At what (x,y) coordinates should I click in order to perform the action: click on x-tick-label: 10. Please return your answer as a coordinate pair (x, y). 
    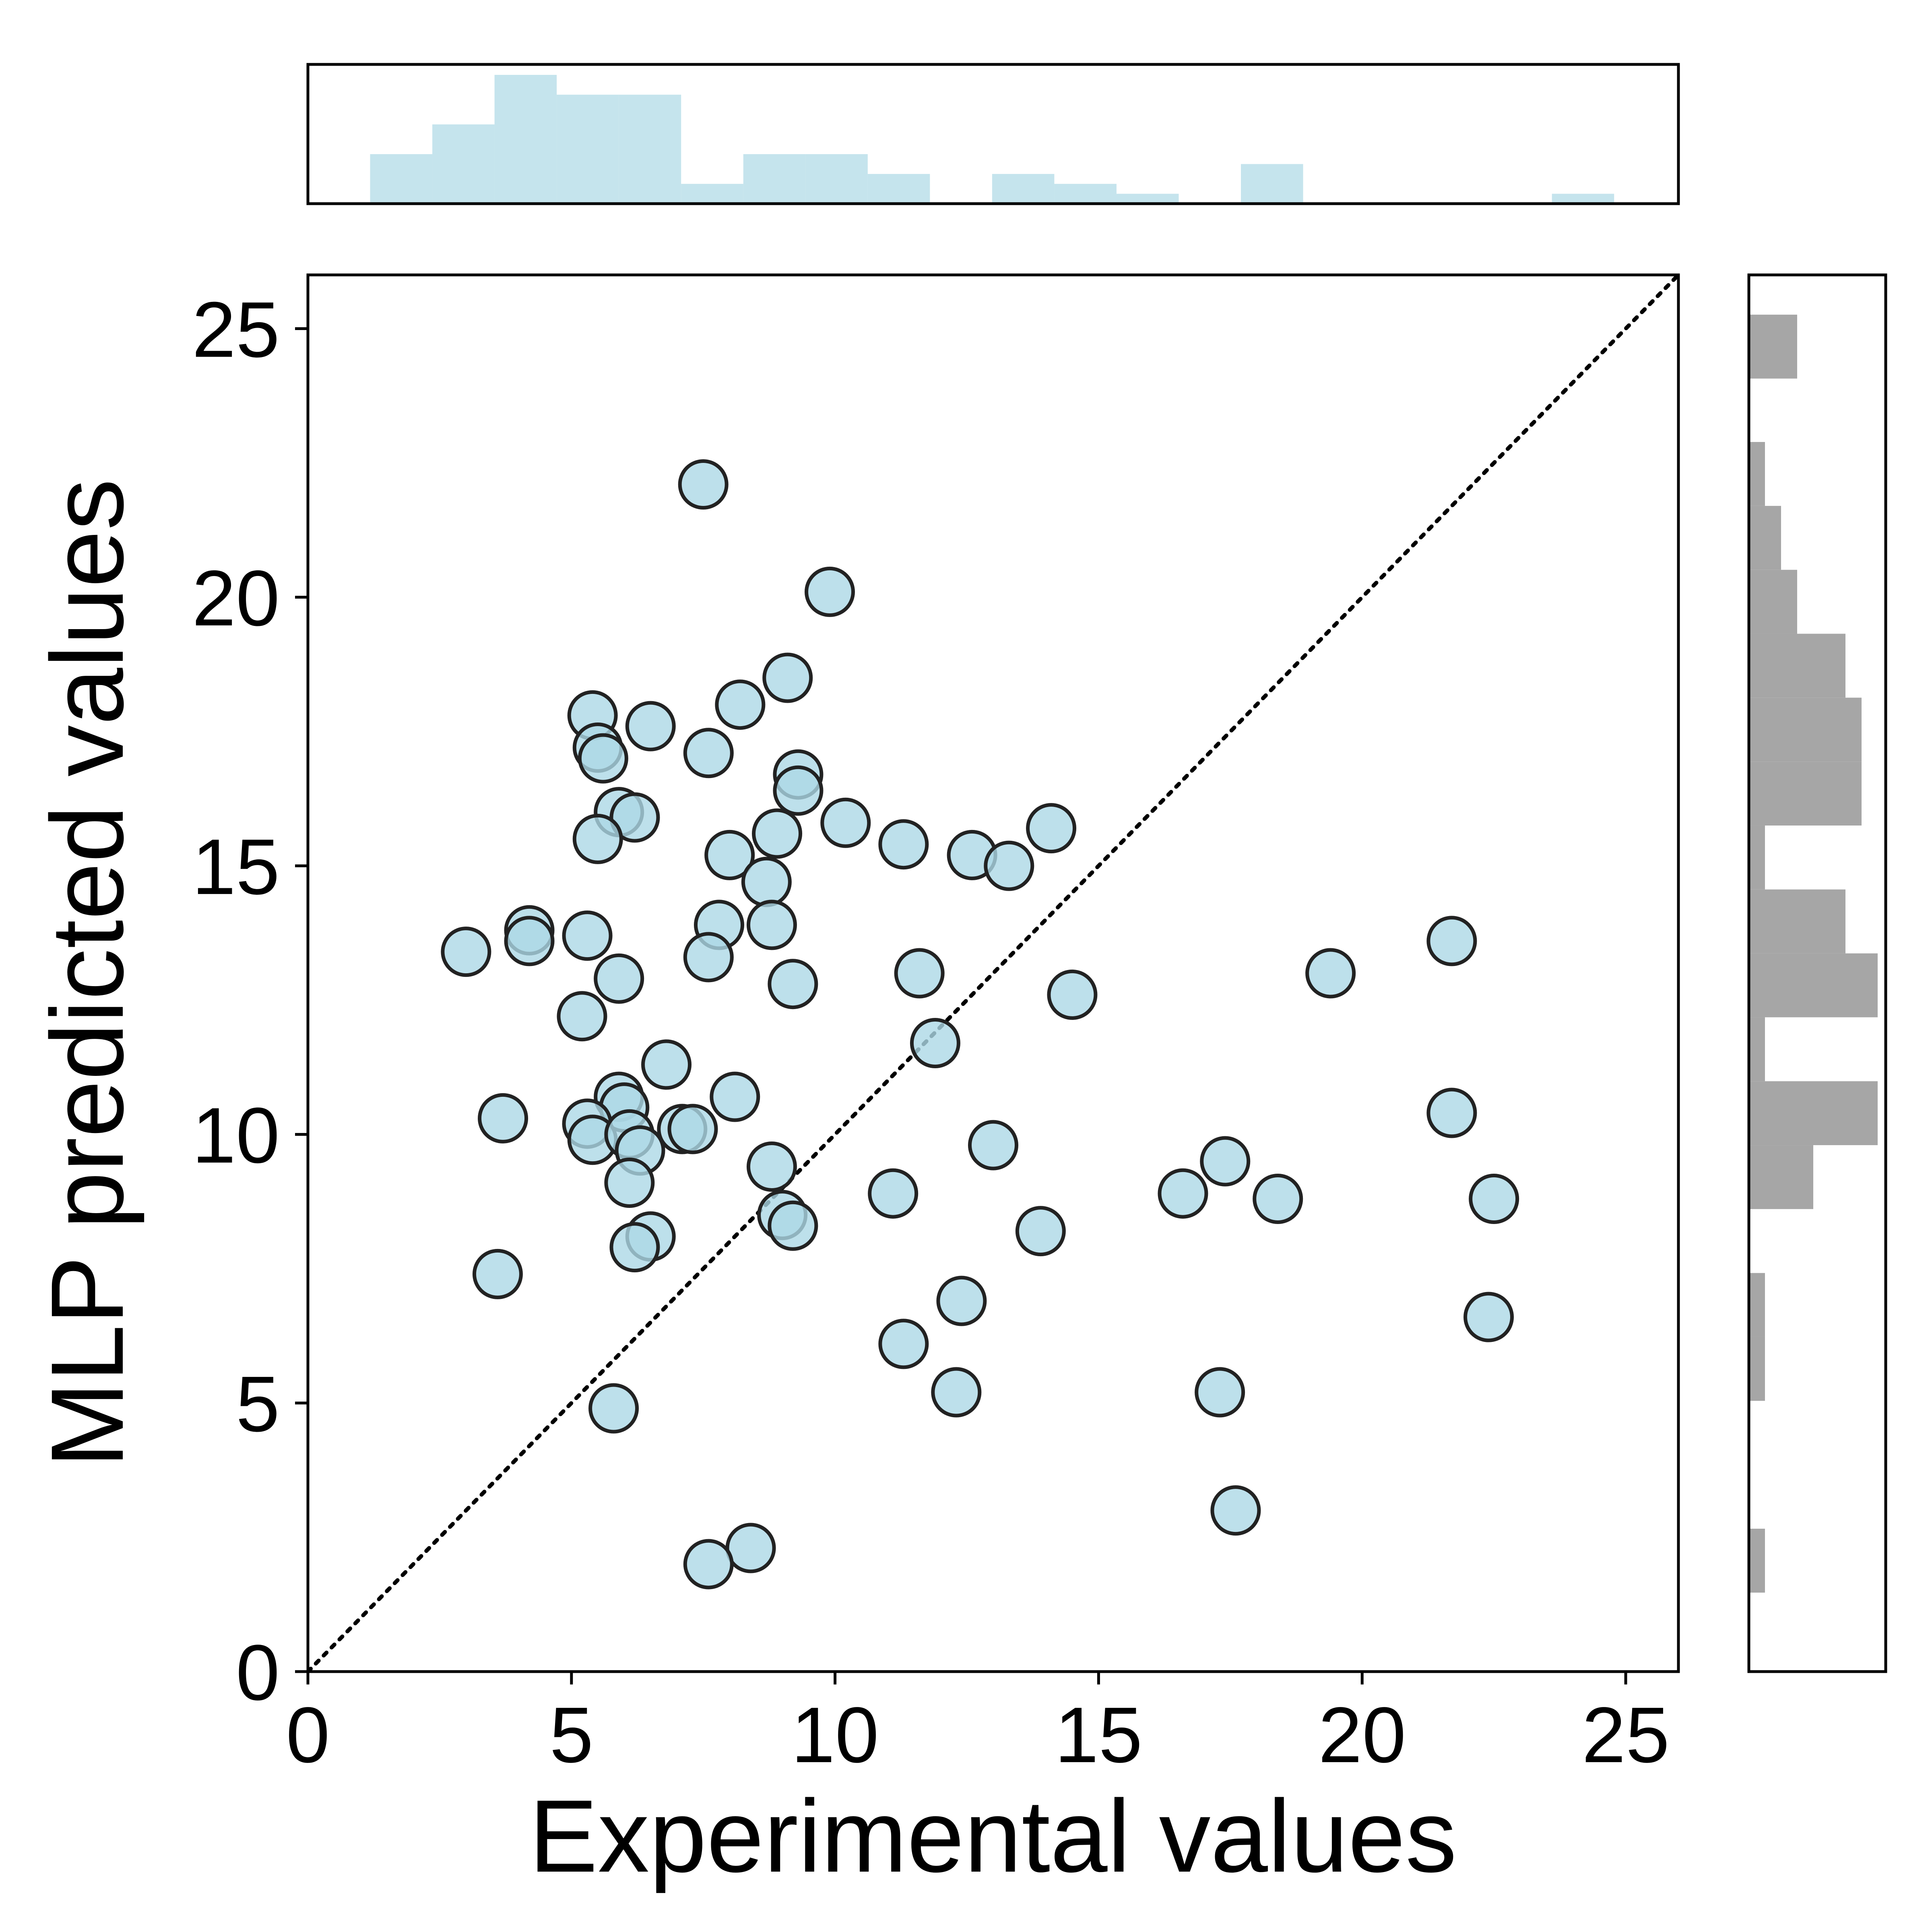
    Looking at the image, I should click on (835, 1735).